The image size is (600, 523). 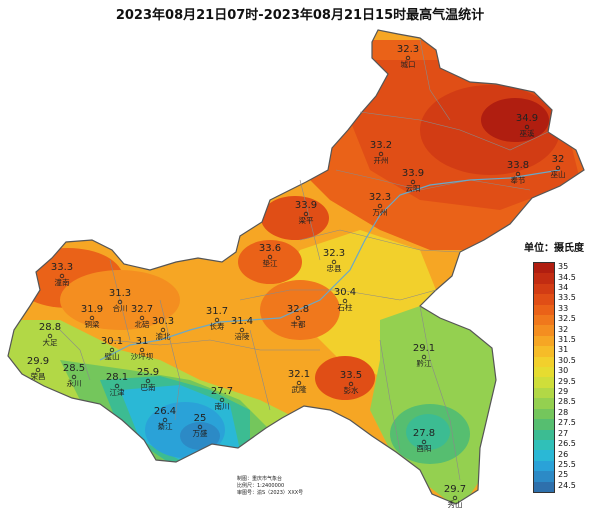 I want to click on station-marker: 25.9 巴南, so click(x=148, y=379).